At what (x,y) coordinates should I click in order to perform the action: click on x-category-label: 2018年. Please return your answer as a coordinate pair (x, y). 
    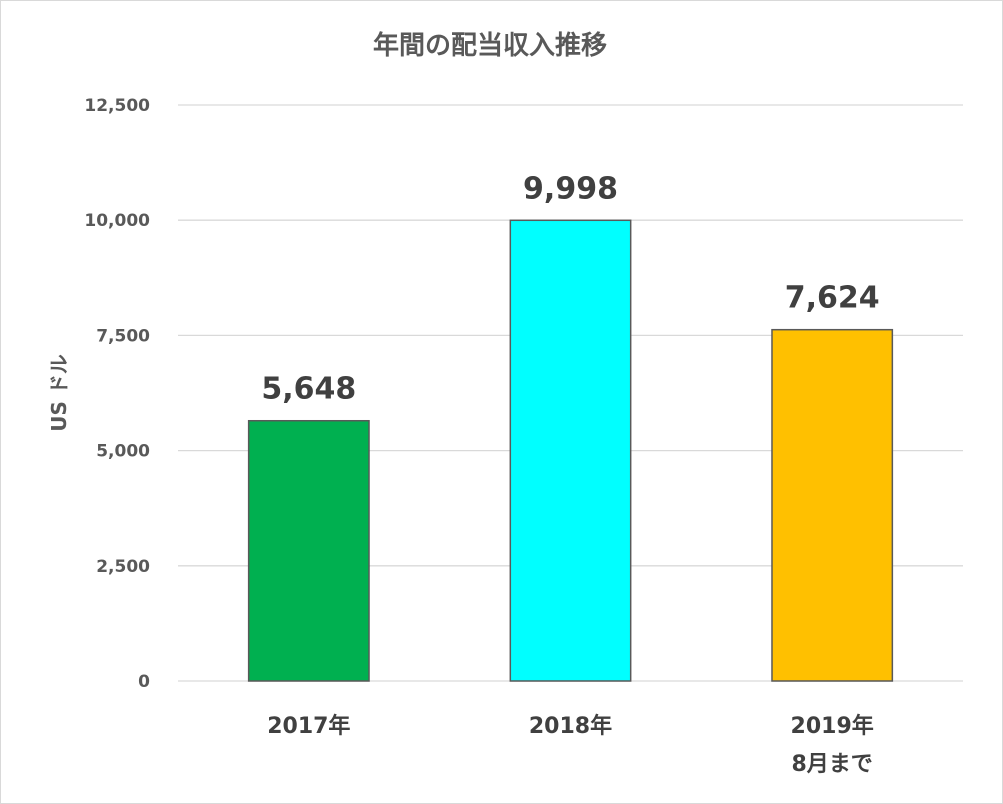
    Looking at the image, I should click on (570, 726).